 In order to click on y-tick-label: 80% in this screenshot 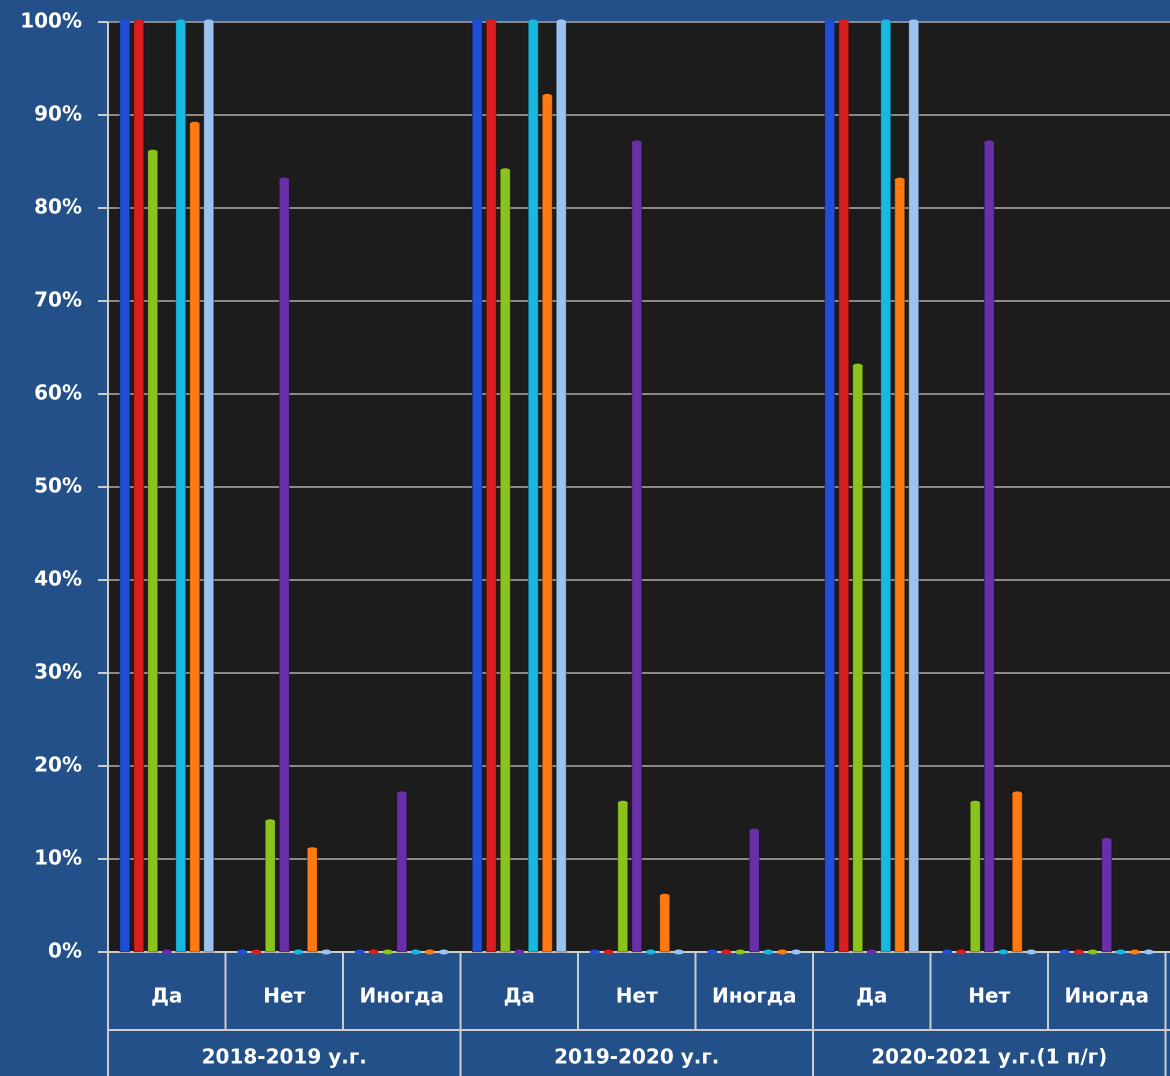, I will do `click(58, 207)`.